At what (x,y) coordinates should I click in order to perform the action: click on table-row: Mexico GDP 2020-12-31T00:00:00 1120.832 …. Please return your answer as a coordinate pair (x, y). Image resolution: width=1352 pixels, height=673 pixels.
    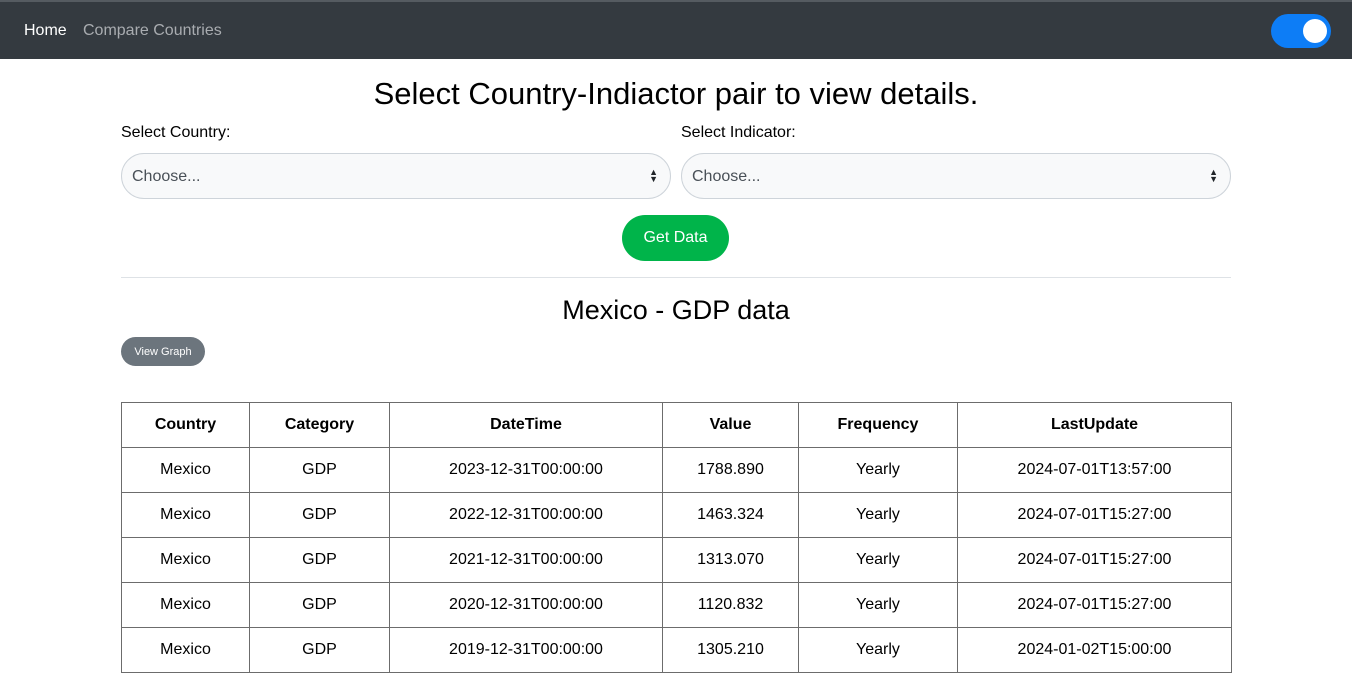
    Looking at the image, I should click on (676, 605).